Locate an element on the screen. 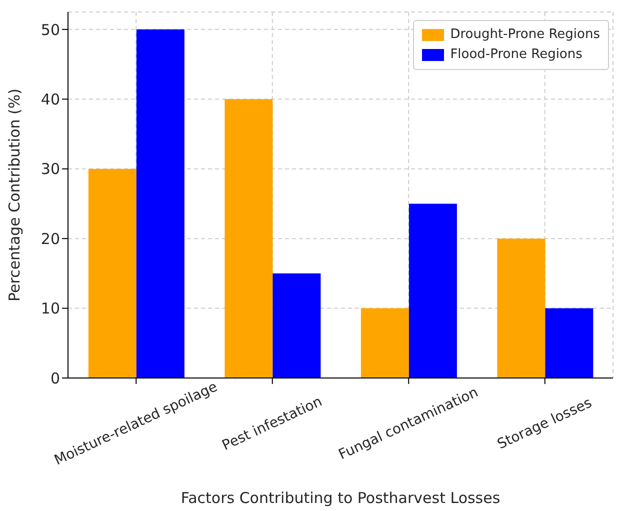 Image resolution: width=621 pixels, height=511 pixels. legend-label: Drought-Prone Regions is located at coordinates (525, 35).